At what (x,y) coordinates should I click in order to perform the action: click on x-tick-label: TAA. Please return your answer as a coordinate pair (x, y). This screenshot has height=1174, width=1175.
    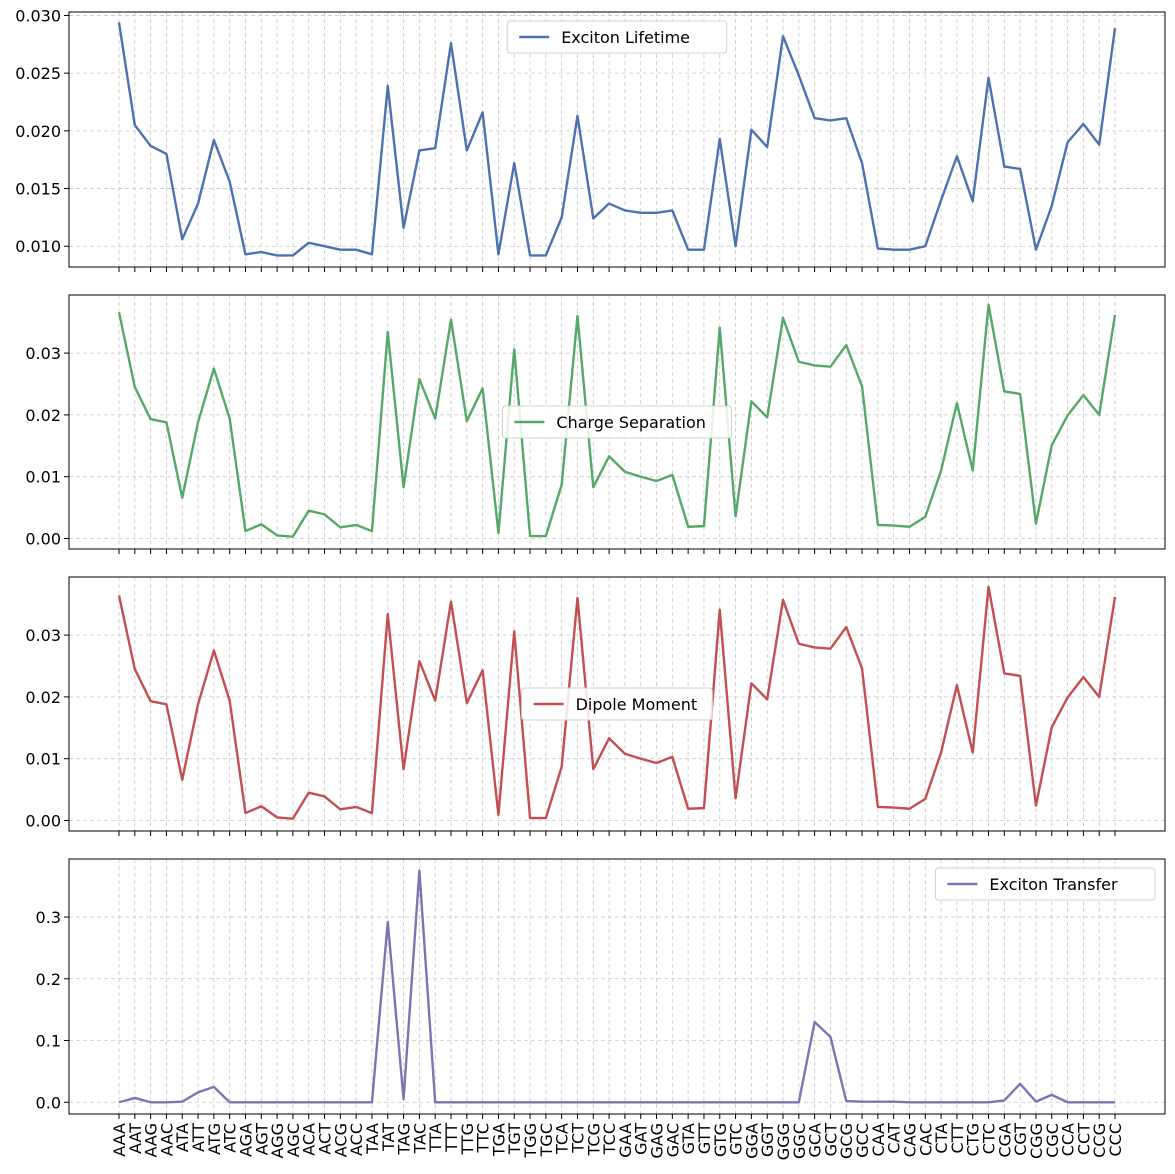
    Looking at the image, I should click on (372, 1139).